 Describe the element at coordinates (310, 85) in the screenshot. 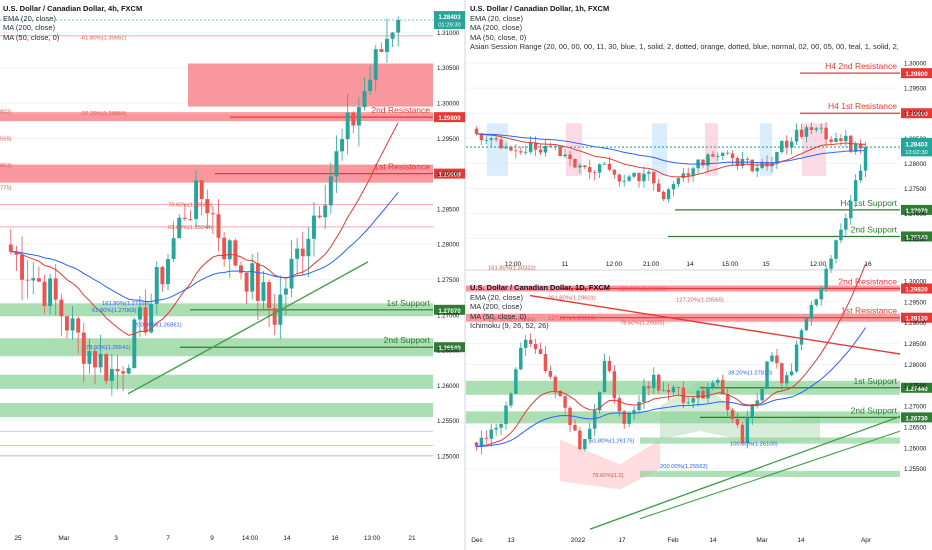

I see `resistance-zone-upper` at that location.